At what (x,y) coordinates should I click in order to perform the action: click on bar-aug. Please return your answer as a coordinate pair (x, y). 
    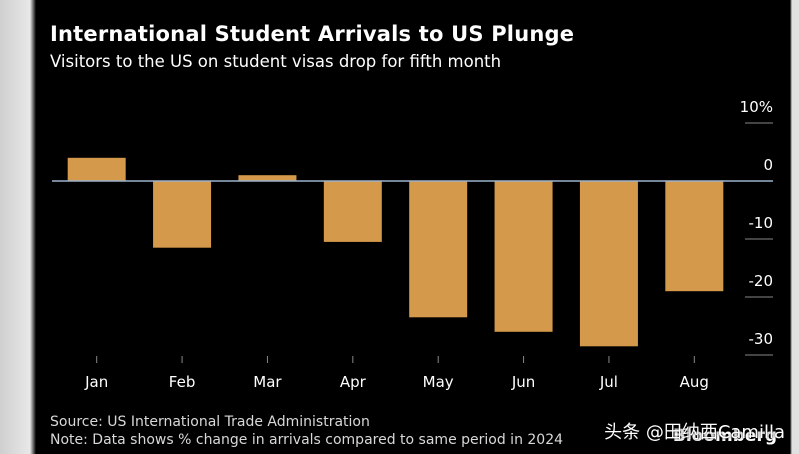
    Looking at the image, I should click on (694, 236).